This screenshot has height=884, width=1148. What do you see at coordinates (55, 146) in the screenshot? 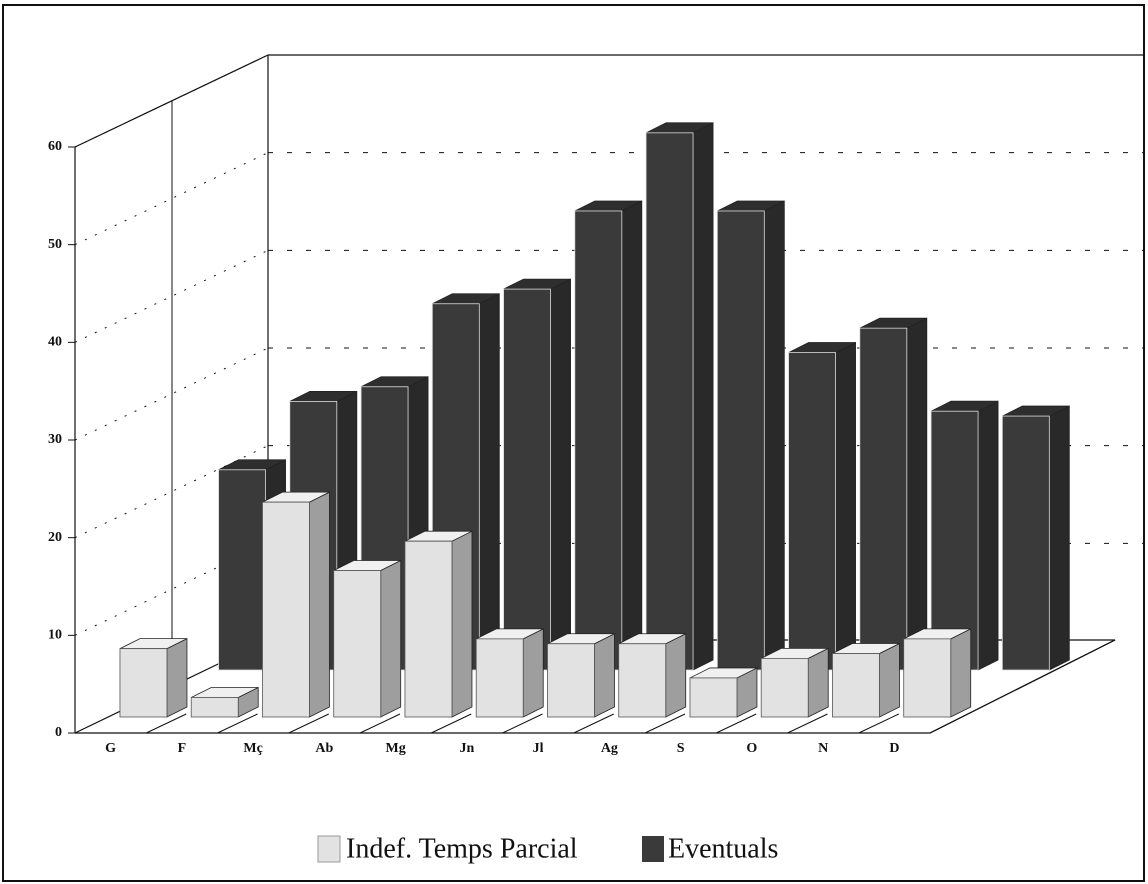
I see `y-tick-label: 60` at bounding box center [55, 146].